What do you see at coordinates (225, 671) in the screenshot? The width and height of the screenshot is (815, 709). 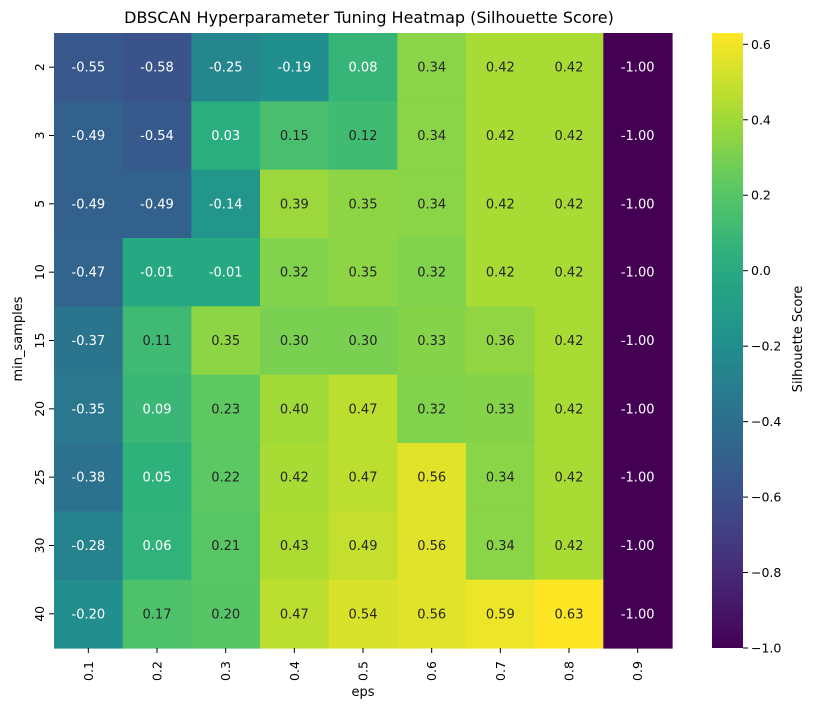 I see `x-tick-label: 0.3` at bounding box center [225, 671].